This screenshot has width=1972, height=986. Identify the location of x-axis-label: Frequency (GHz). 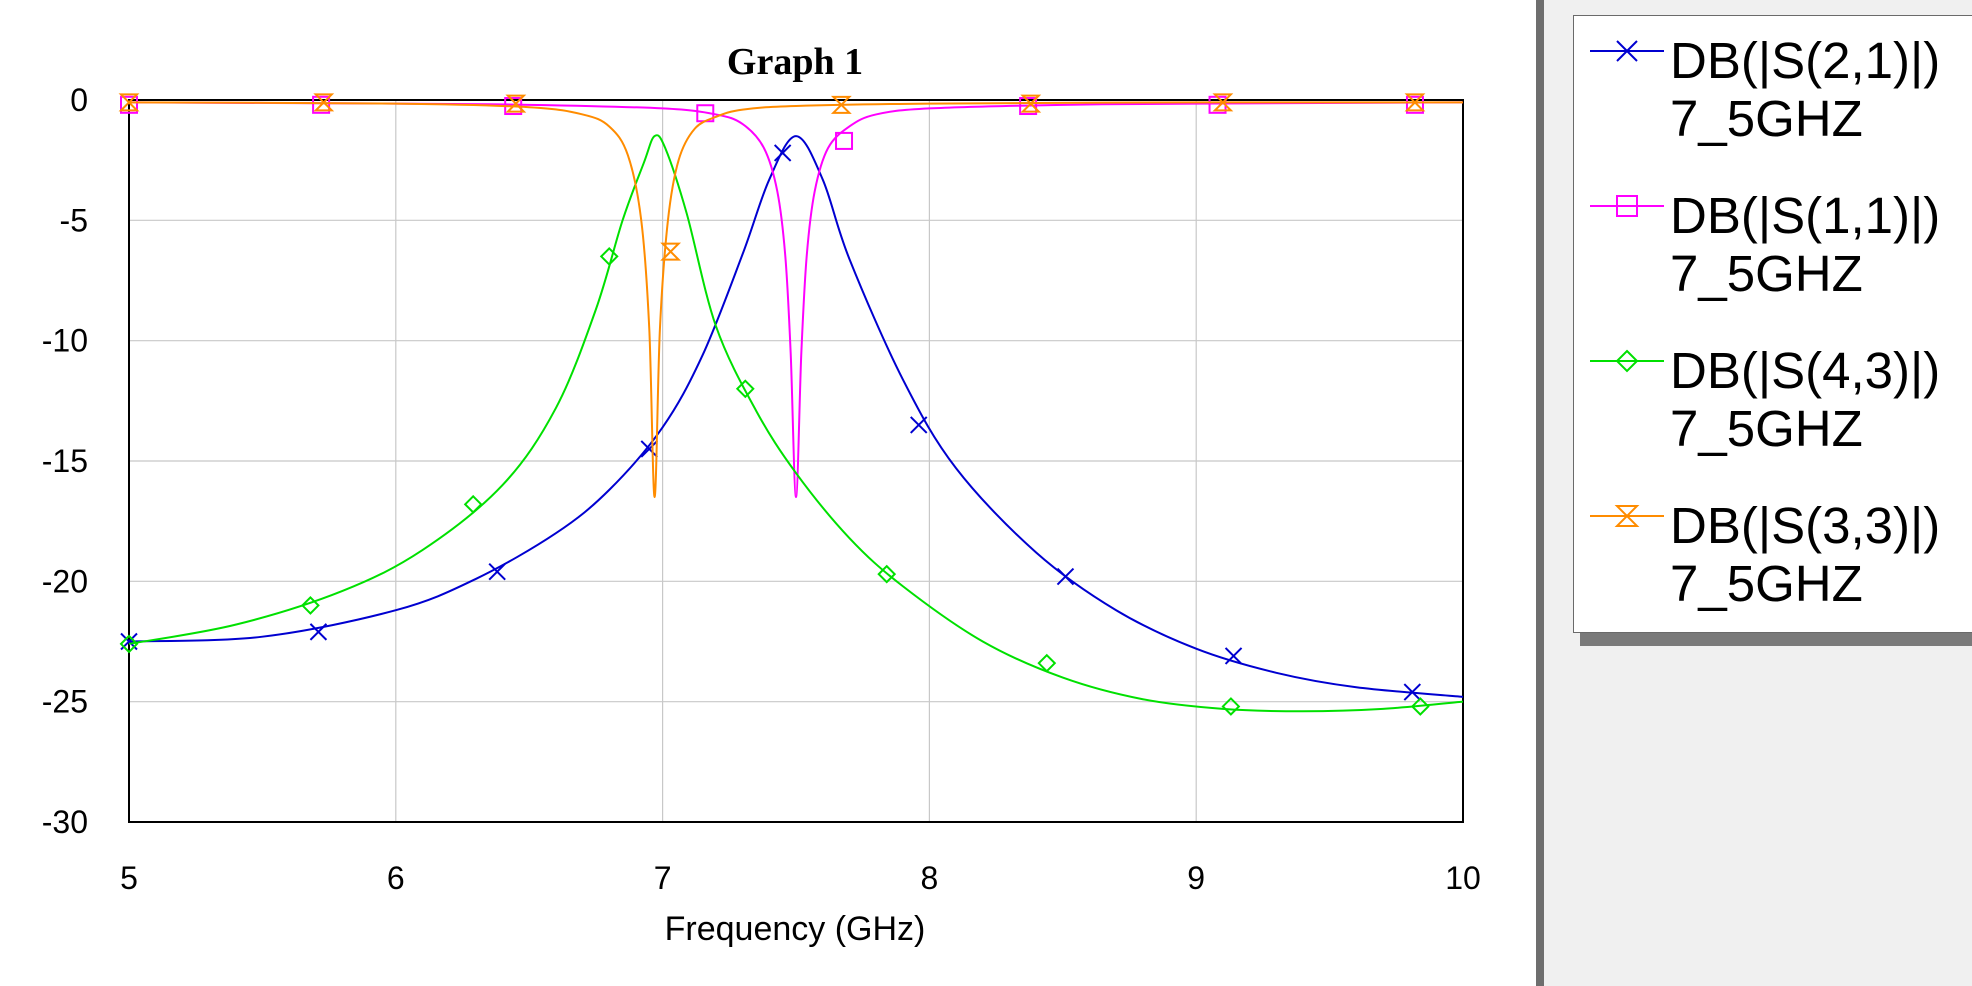
(795, 929).